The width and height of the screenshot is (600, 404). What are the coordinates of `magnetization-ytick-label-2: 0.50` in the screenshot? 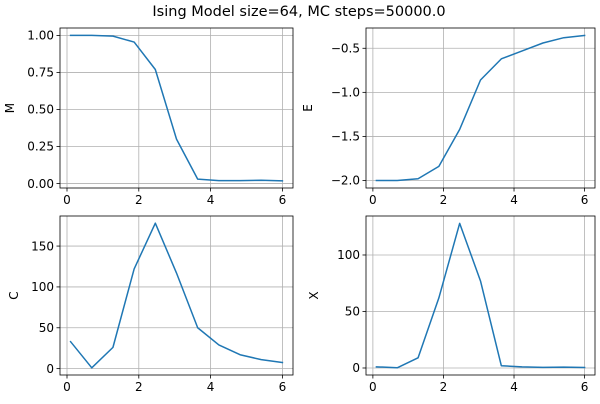 It's located at (40, 110).